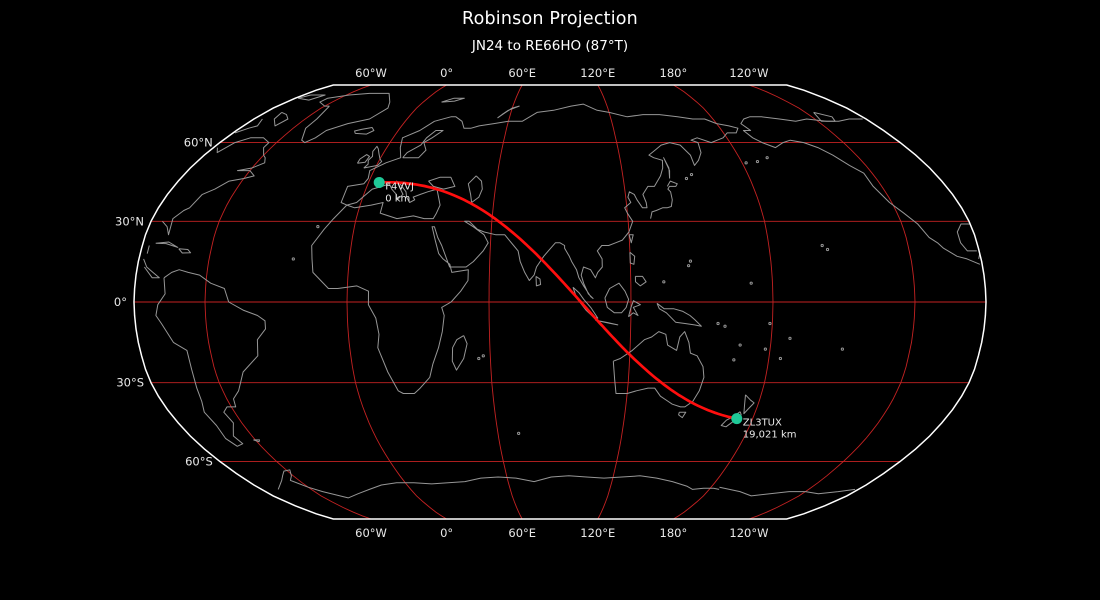  I want to click on gridline-label-left: 60°N, so click(198, 143).